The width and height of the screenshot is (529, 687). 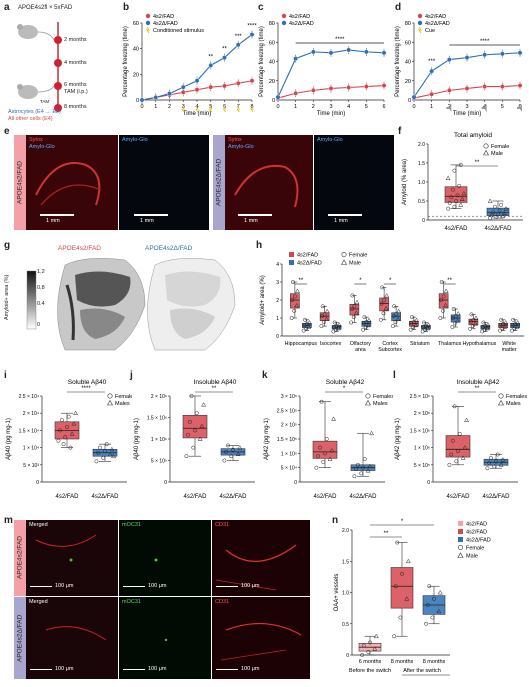 What do you see at coordinates (304, 319) in the screenshot?
I see `h-0-4s2delta-point` at bounding box center [304, 319].